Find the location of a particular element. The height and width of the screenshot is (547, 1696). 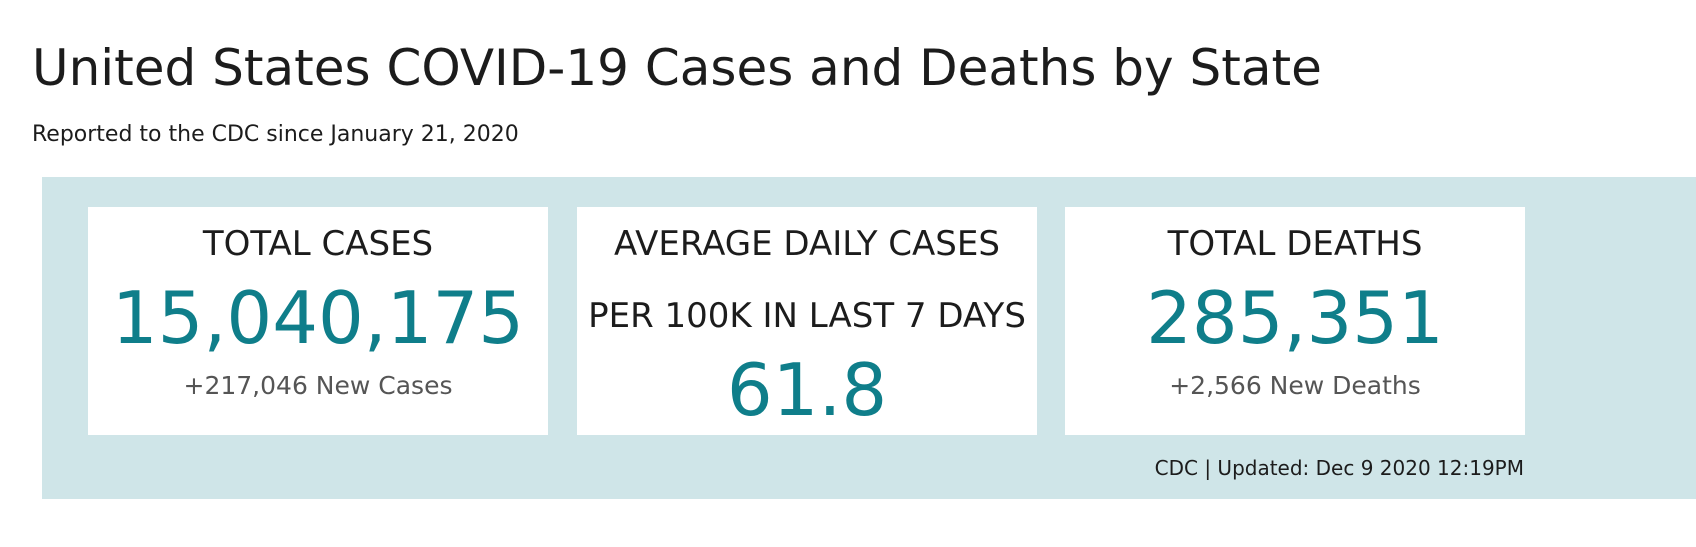

total-cases-label: TOTAL CASES is located at coordinates (318, 244).